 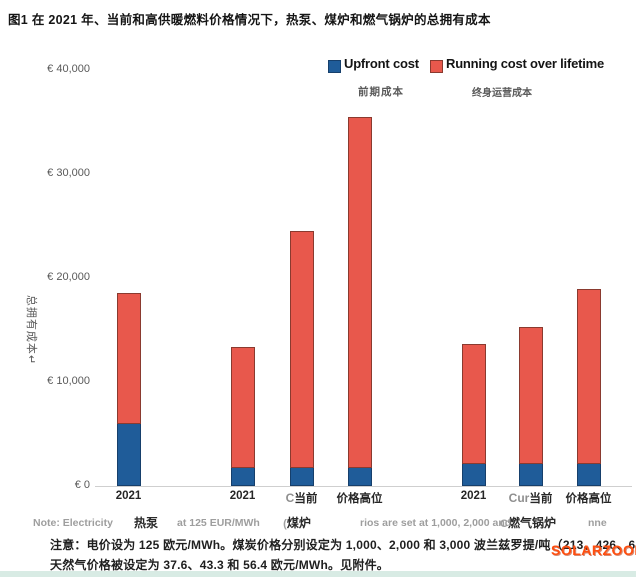 What do you see at coordinates (504, 524) in the screenshot?
I see `group-label-english-remnant: C` at bounding box center [504, 524].